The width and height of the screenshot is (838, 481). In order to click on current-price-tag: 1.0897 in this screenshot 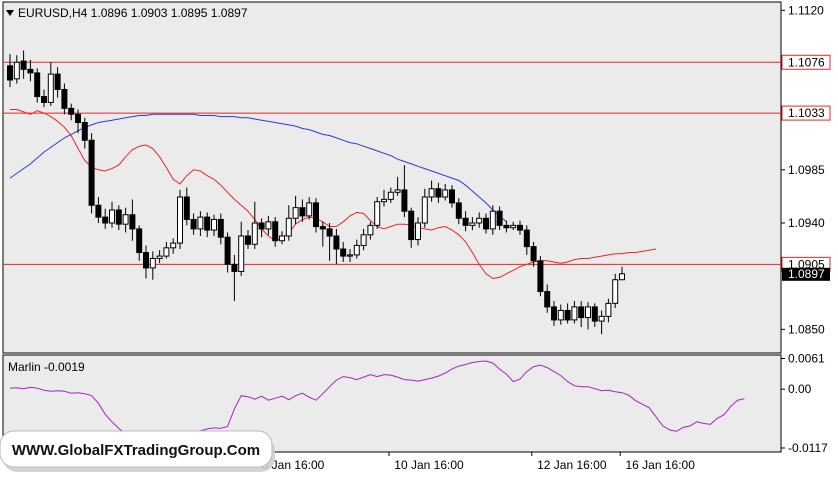, I will do `click(806, 274)`.